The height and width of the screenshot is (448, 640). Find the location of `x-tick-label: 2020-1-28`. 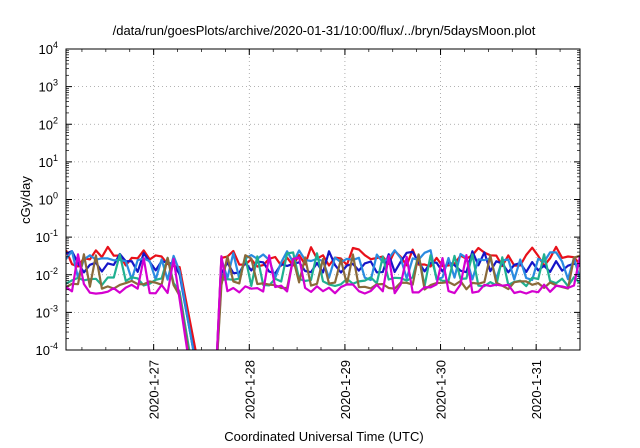

x-tick-label: 2020-1-28 is located at coordinates (249, 389).